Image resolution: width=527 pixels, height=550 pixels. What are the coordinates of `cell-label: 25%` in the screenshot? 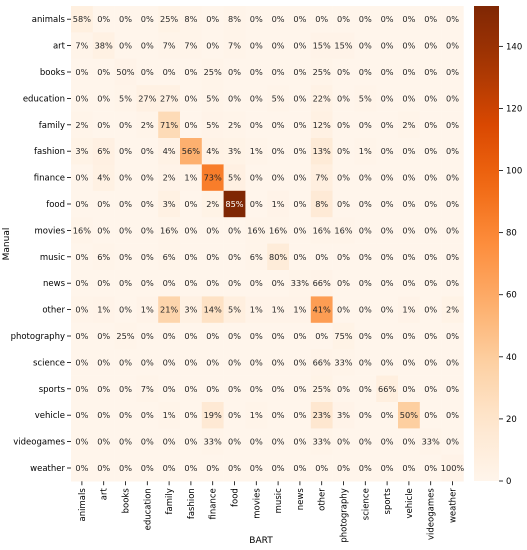 It's located at (213, 72).